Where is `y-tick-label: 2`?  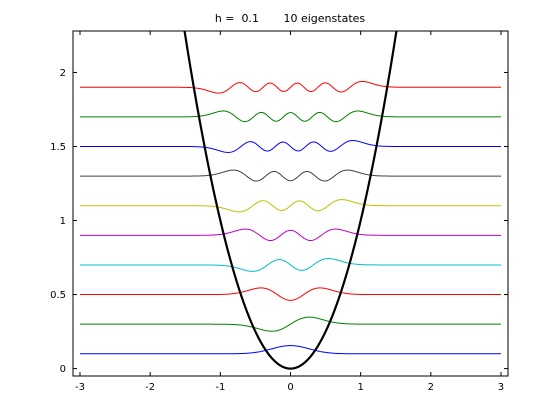 y-tick-label: 2 is located at coordinates (63, 73).